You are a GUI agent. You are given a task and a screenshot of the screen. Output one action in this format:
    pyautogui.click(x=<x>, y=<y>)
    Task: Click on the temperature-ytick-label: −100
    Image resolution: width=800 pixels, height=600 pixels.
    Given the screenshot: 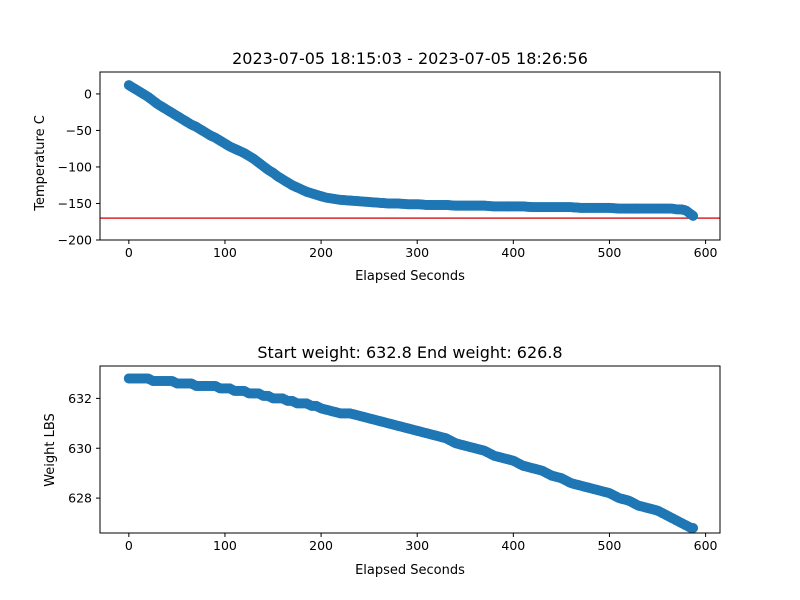 What is the action you would take?
    pyautogui.click(x=75, y=166)
    